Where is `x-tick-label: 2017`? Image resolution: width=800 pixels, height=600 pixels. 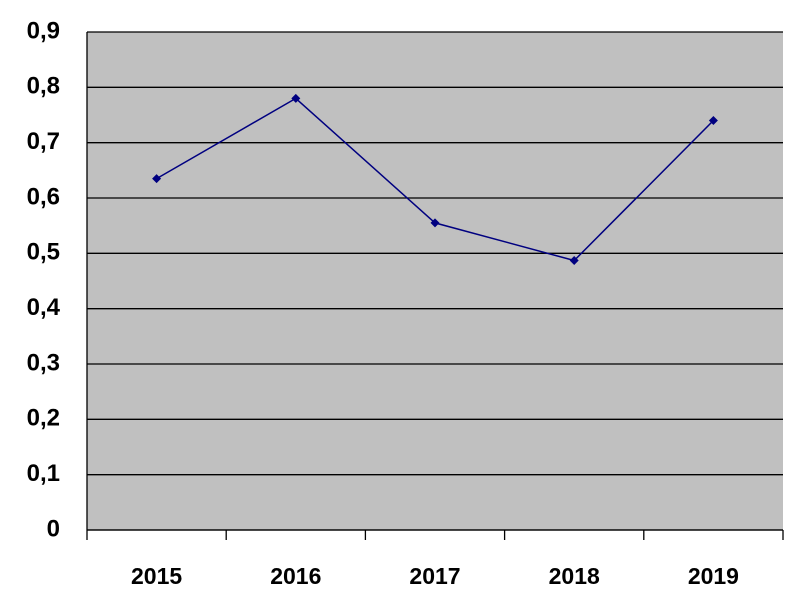 x-tick-label: 2017 is located at coordinates (434, 576).